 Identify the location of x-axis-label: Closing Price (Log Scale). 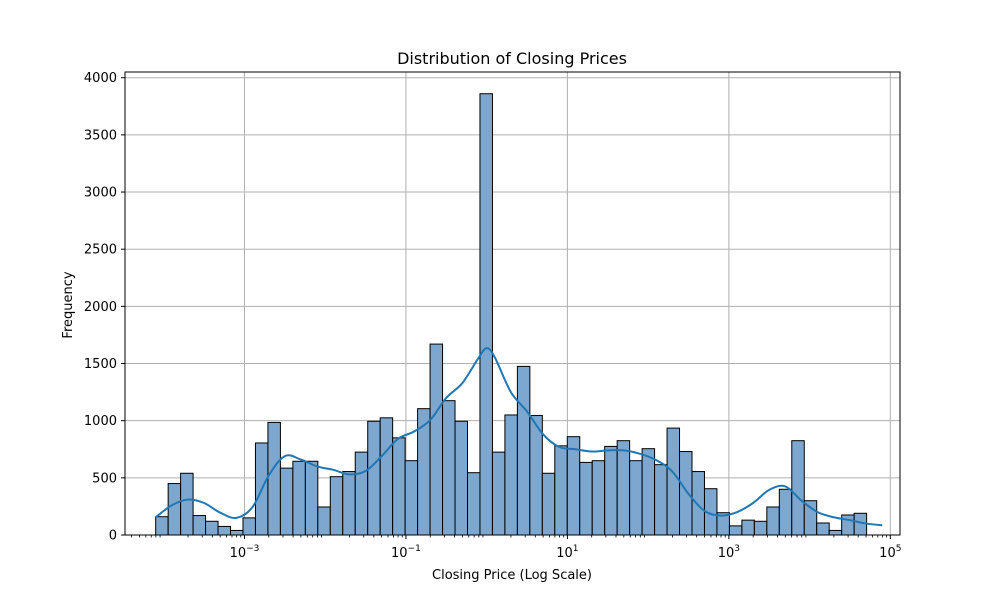
(512, 575).